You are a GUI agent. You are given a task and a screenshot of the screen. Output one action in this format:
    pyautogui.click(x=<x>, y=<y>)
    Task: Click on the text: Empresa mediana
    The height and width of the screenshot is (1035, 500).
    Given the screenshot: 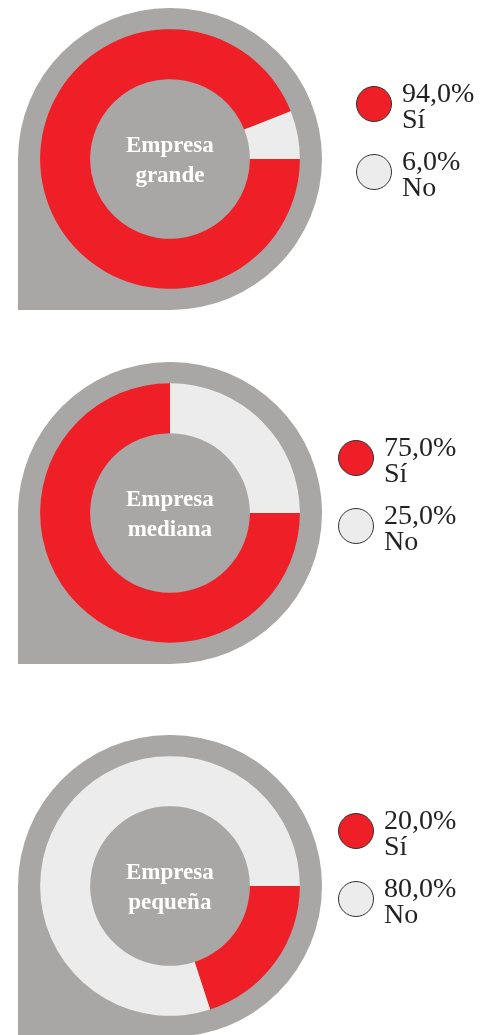 What is the action you would take?
    pyautogui.click(x=170, y=513)
    